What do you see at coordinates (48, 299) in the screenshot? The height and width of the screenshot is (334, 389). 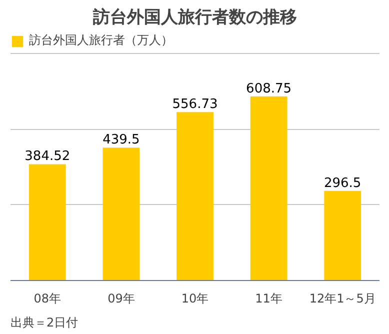 I see `x-tick-label: 08年` at bounding box center [48, 299].